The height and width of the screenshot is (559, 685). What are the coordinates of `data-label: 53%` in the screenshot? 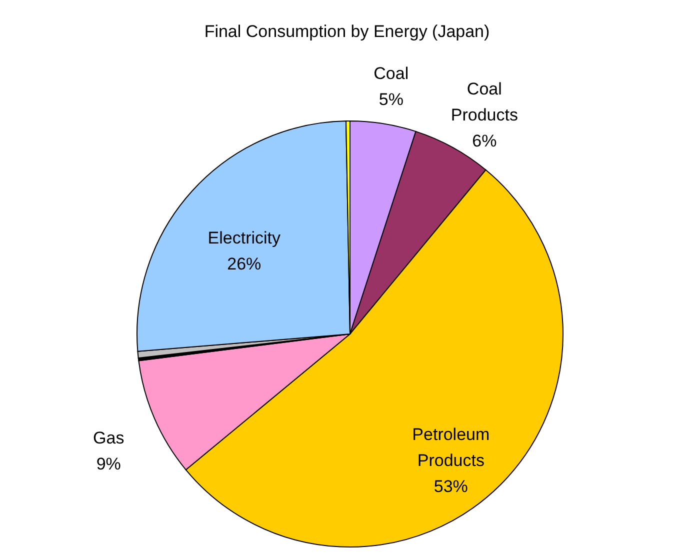 It's located at (451, 486).